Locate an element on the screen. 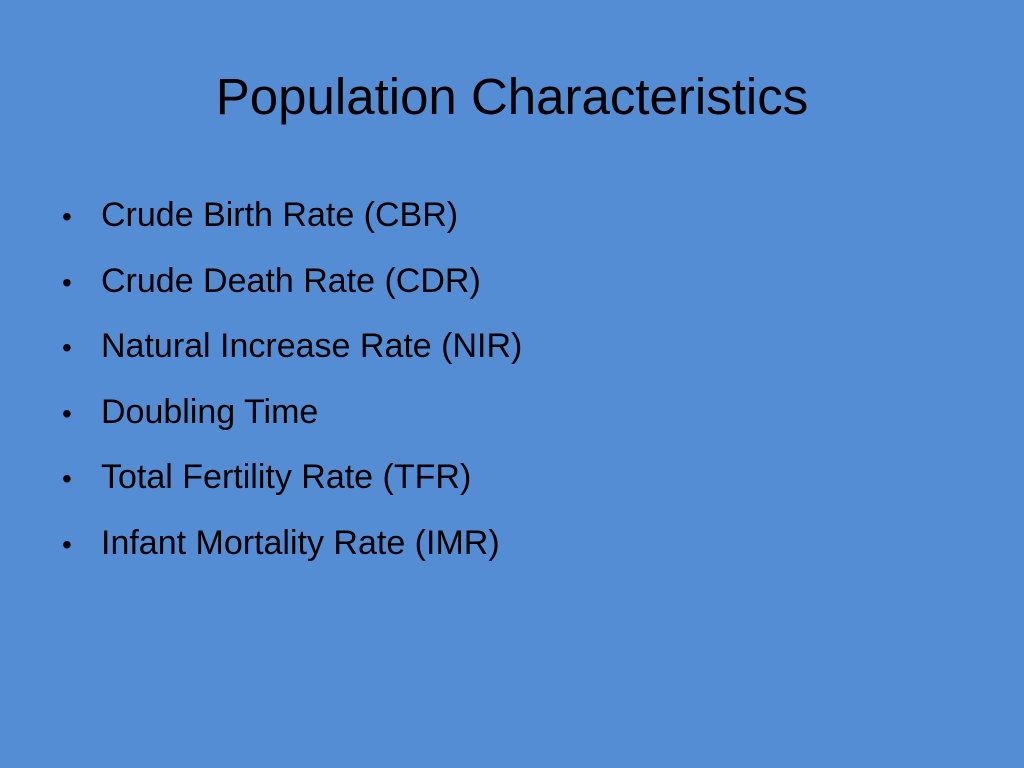  list-item: • Infant Mortality Rate (IMR) is located at coordinates (291, 546).